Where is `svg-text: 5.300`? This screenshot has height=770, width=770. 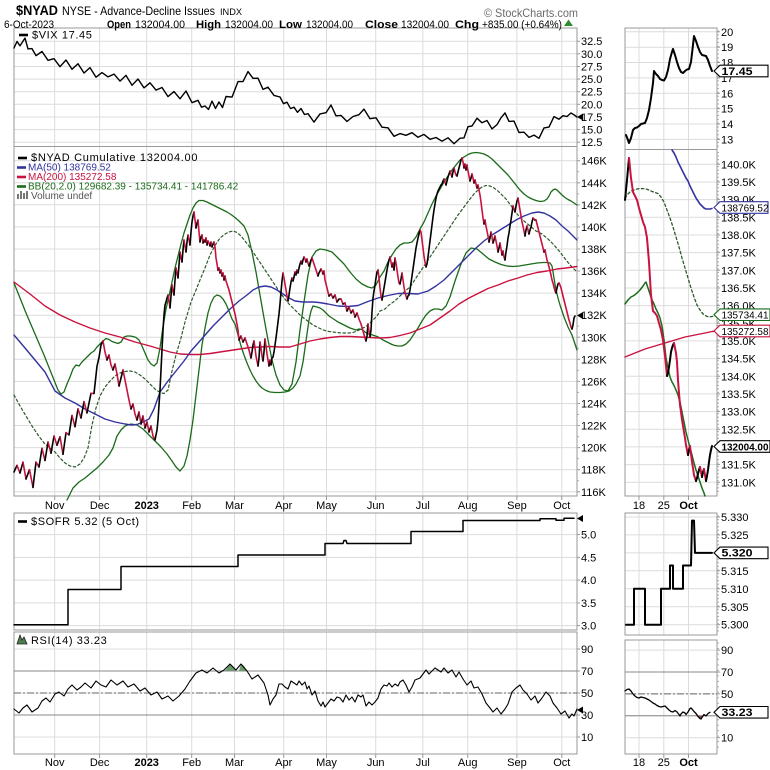 svg-text: 5.300 is located at coordinates (735, 626).